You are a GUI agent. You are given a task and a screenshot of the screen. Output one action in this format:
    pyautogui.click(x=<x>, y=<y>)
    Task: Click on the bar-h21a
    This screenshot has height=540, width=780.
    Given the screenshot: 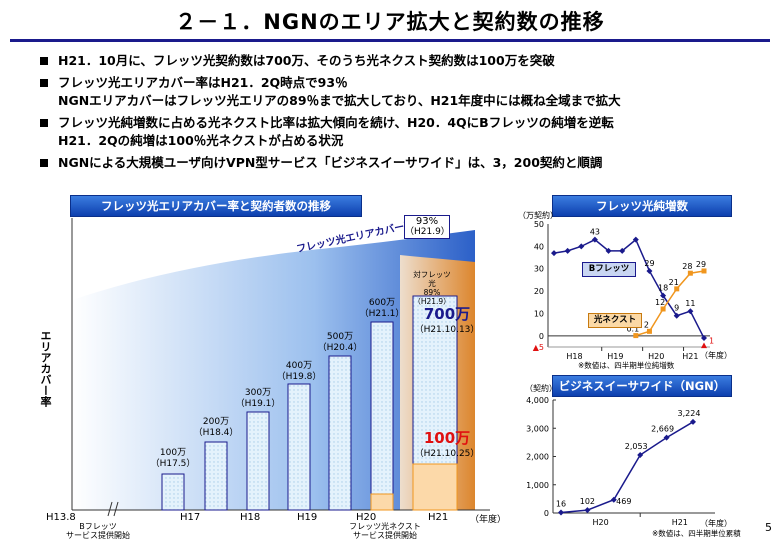 What is the action you would take?
    pyautogui.click(x=382, y=416)
    